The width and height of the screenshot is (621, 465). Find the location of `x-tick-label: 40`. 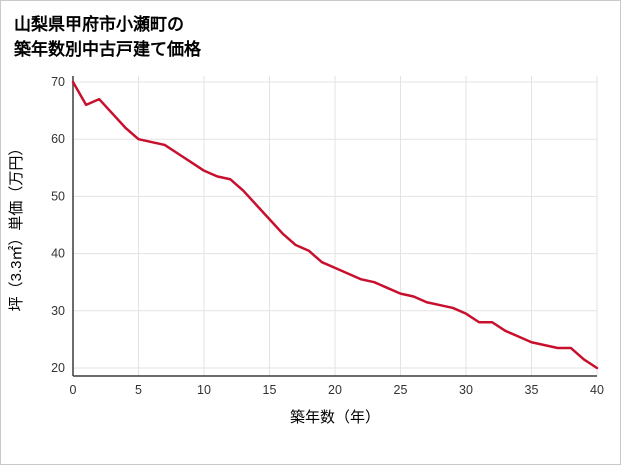

x-tick-label: 40 is located at coordinates (597, 390).